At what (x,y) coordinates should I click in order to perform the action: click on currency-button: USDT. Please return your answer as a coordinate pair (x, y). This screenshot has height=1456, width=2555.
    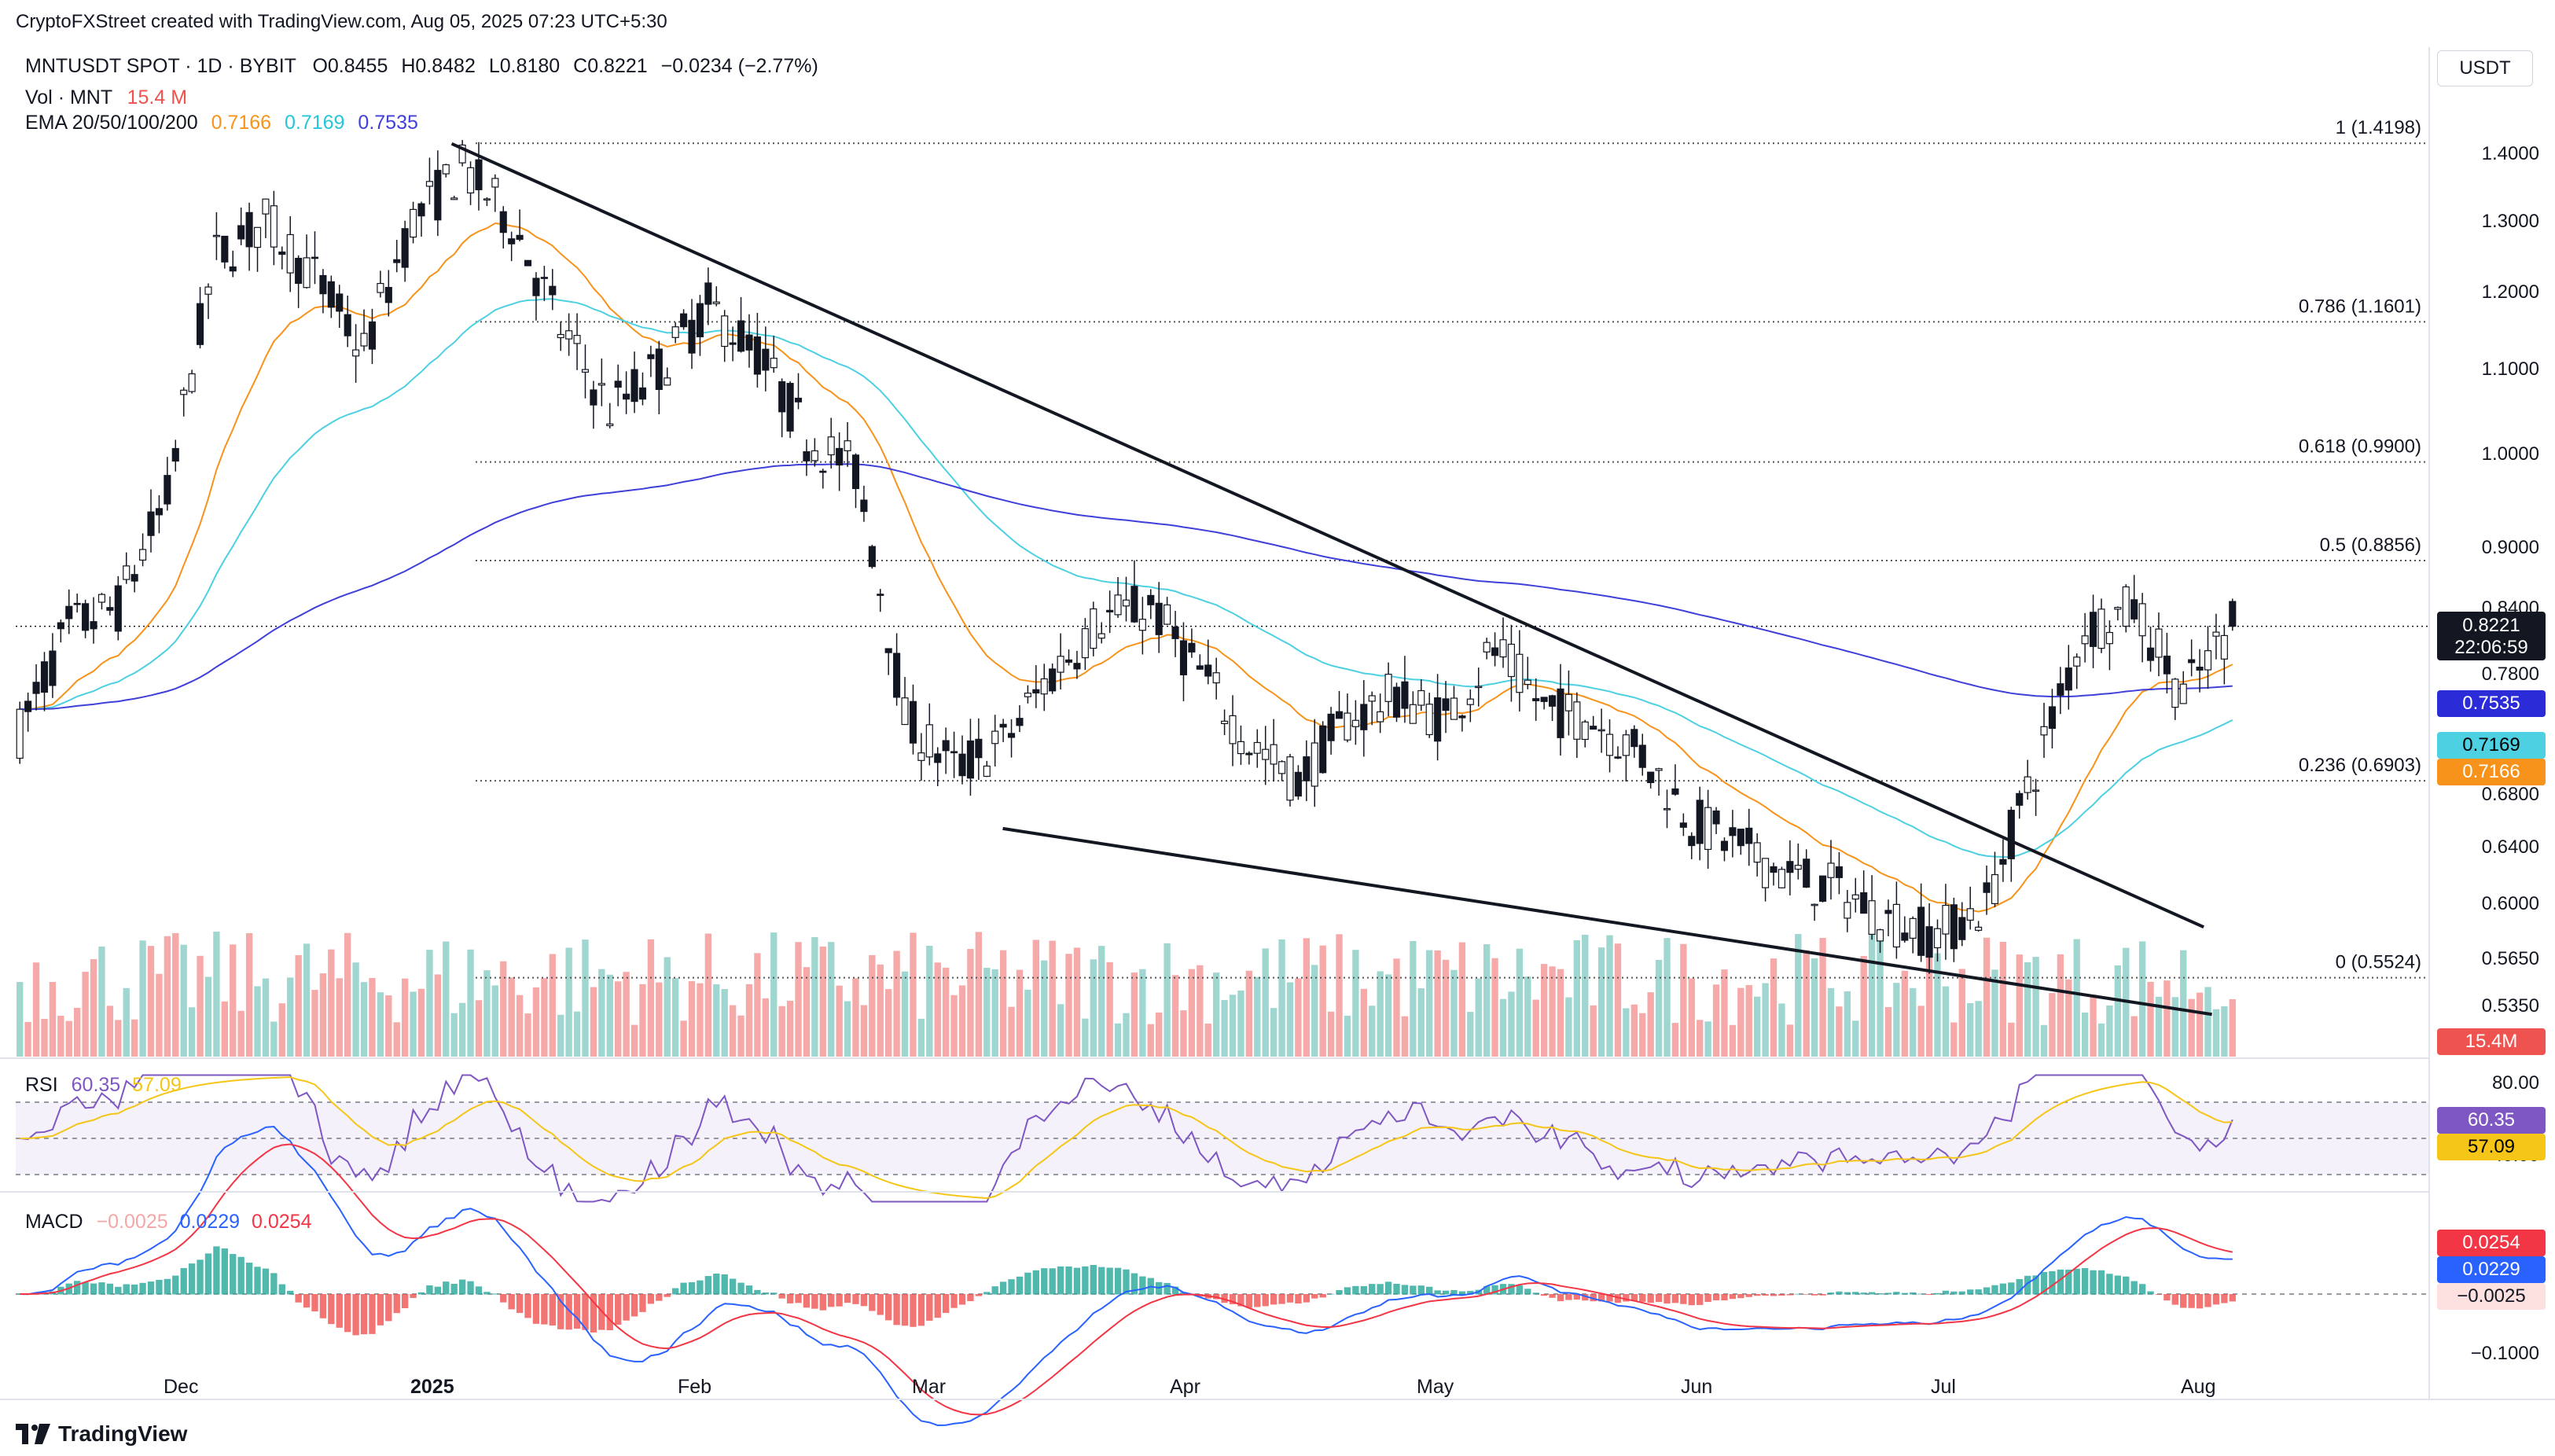
    Looking at the image, I should click on (2485, 68).